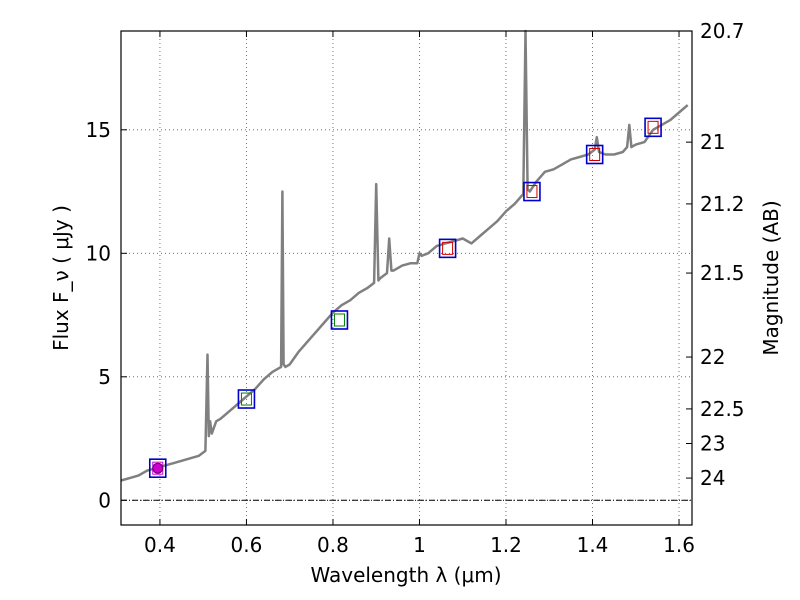 The height and width of the screenshot is (600, 800). Describe the element at coordinates (712, 142) in the screenshot. I see `magnitude-tick-label: 21` at that location.